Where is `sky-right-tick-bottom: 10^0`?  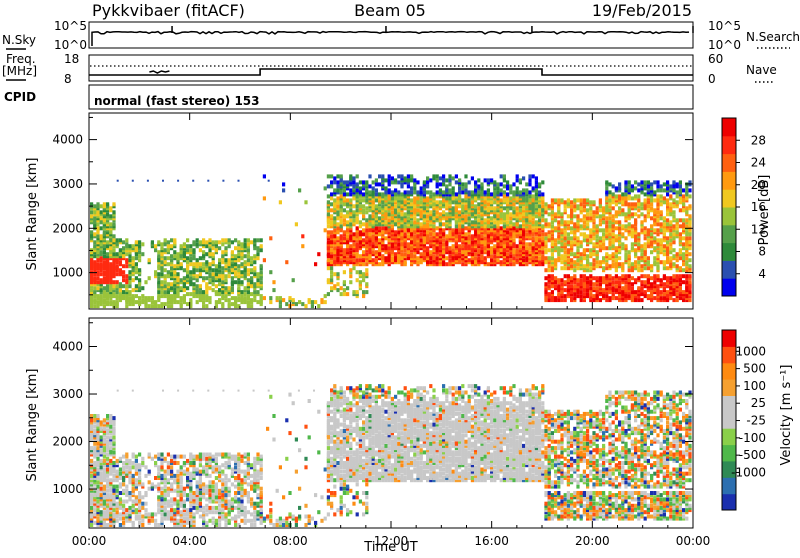 sky-right-tick-bottom: 10^0 is located at coordinates (724, 45).